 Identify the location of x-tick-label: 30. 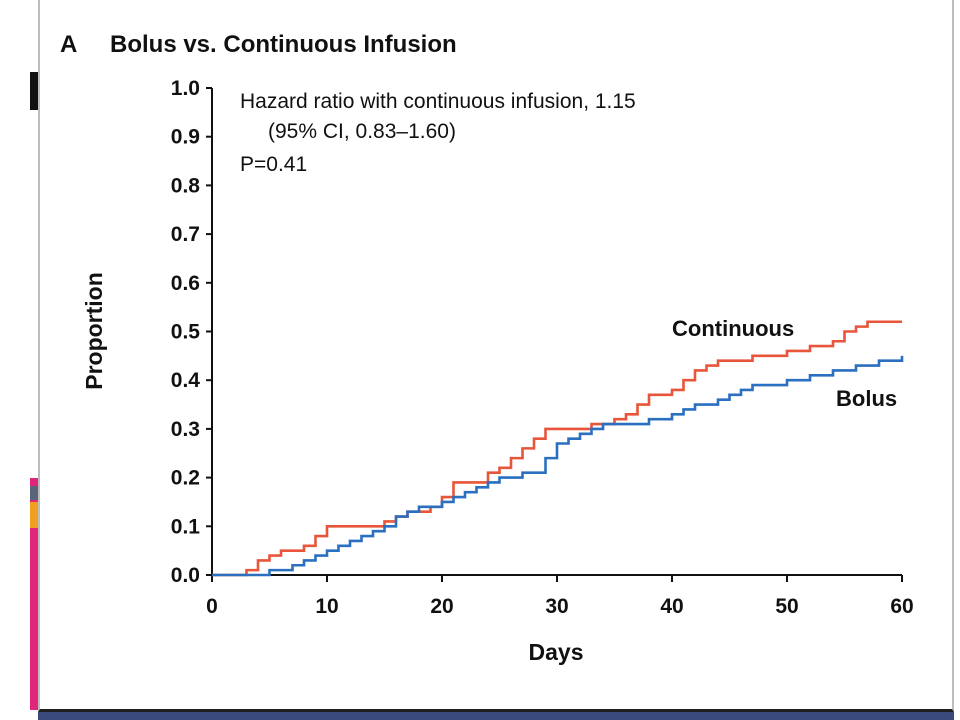
(556, 606).